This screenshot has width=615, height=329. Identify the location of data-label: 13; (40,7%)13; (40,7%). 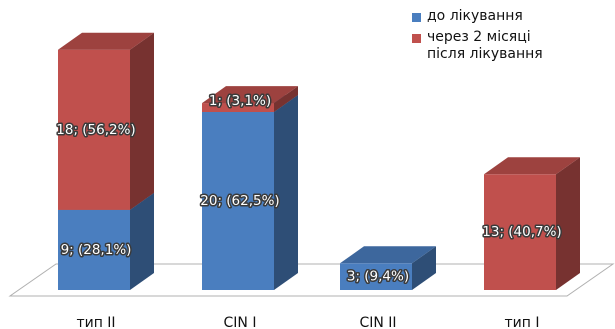
(522, 232).